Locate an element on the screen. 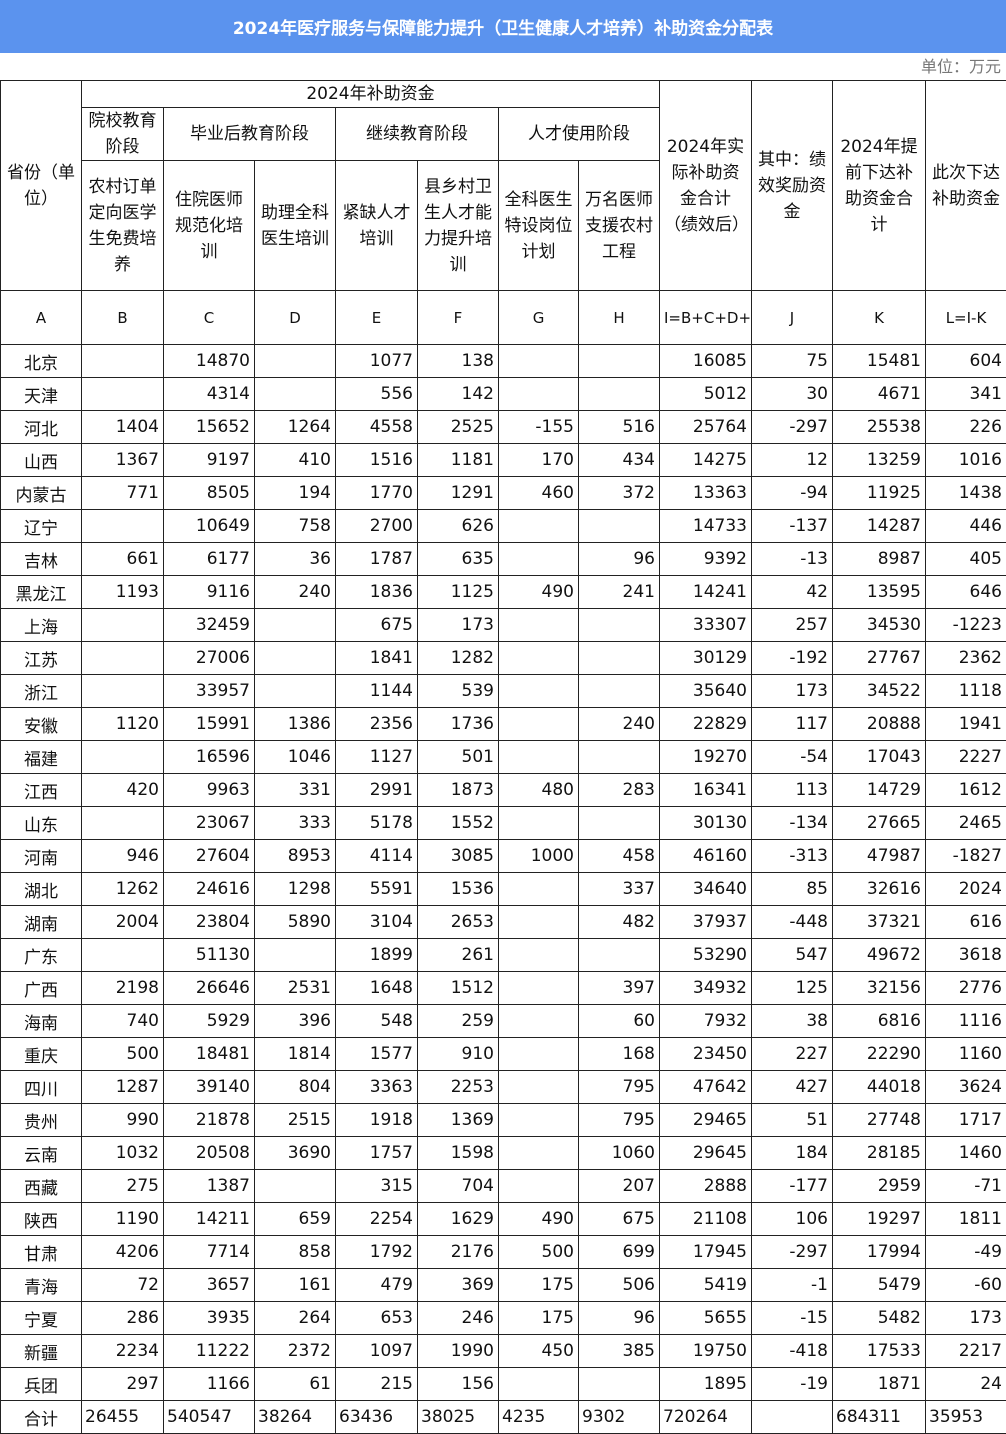  value-cell: 259 is located at coordinates (458, 1021).